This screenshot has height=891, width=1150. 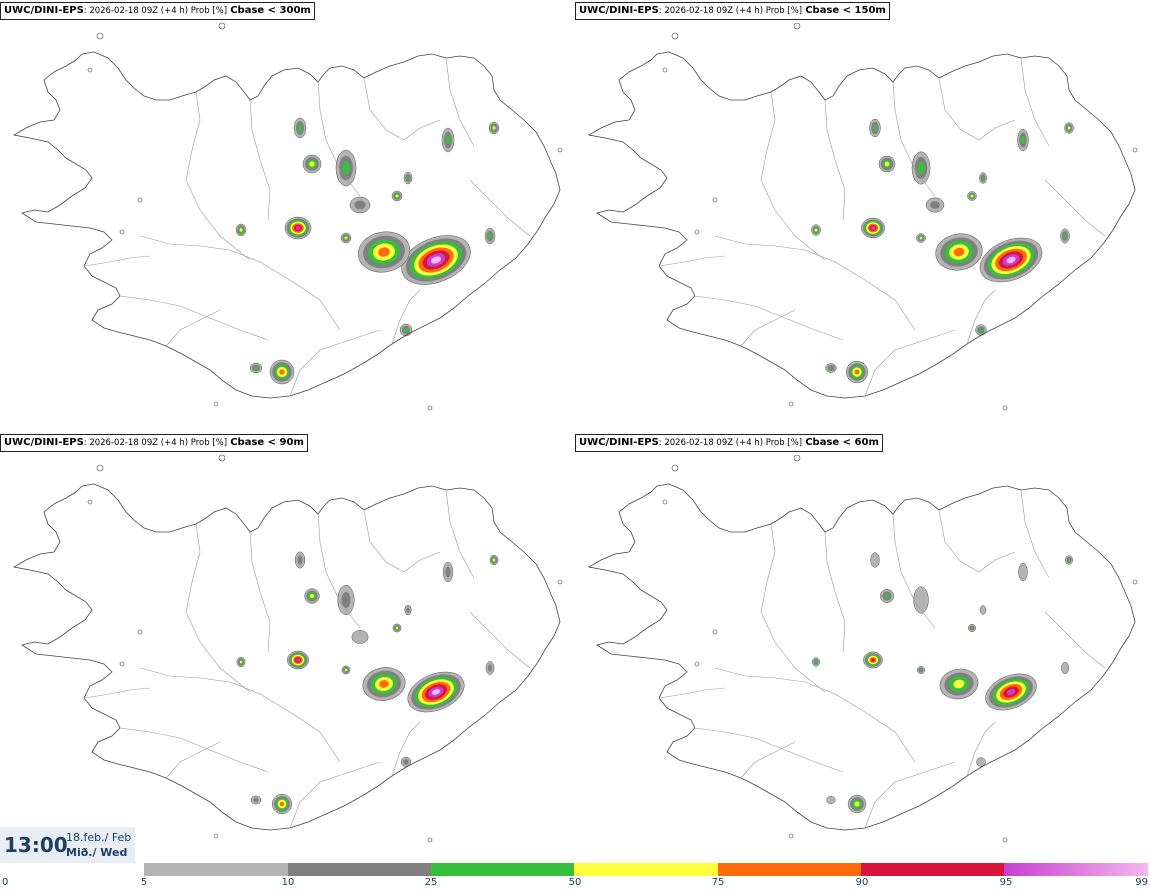 What do you see at coordinates (862, 882) in the screenshot?
I see `legend-tick-label: 90` at bounding box center [862, 882].